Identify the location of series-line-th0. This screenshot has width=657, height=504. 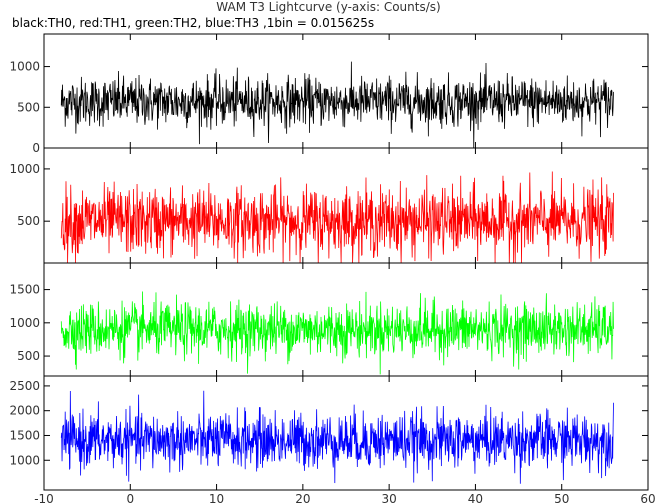
(337, 105).